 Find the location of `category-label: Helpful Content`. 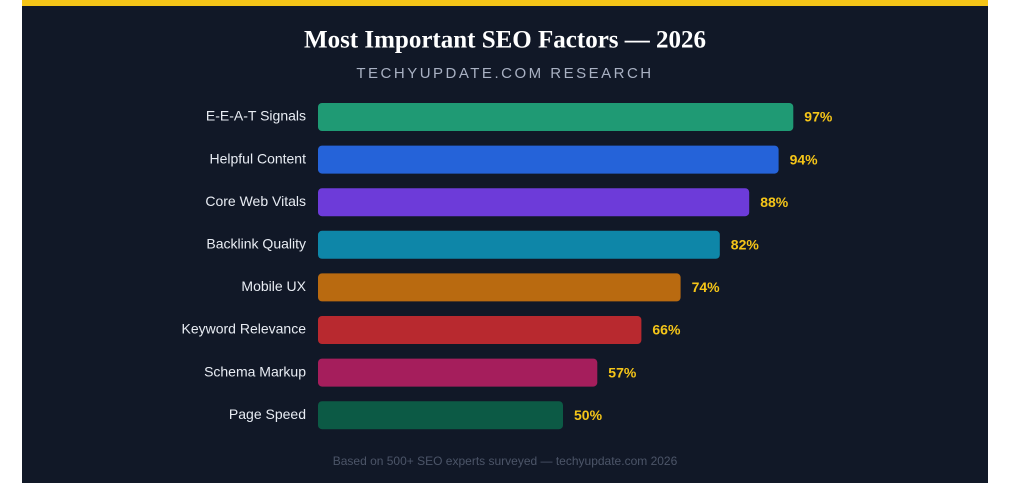

category-label: Helpful Content is located at coordinates (257, 158).